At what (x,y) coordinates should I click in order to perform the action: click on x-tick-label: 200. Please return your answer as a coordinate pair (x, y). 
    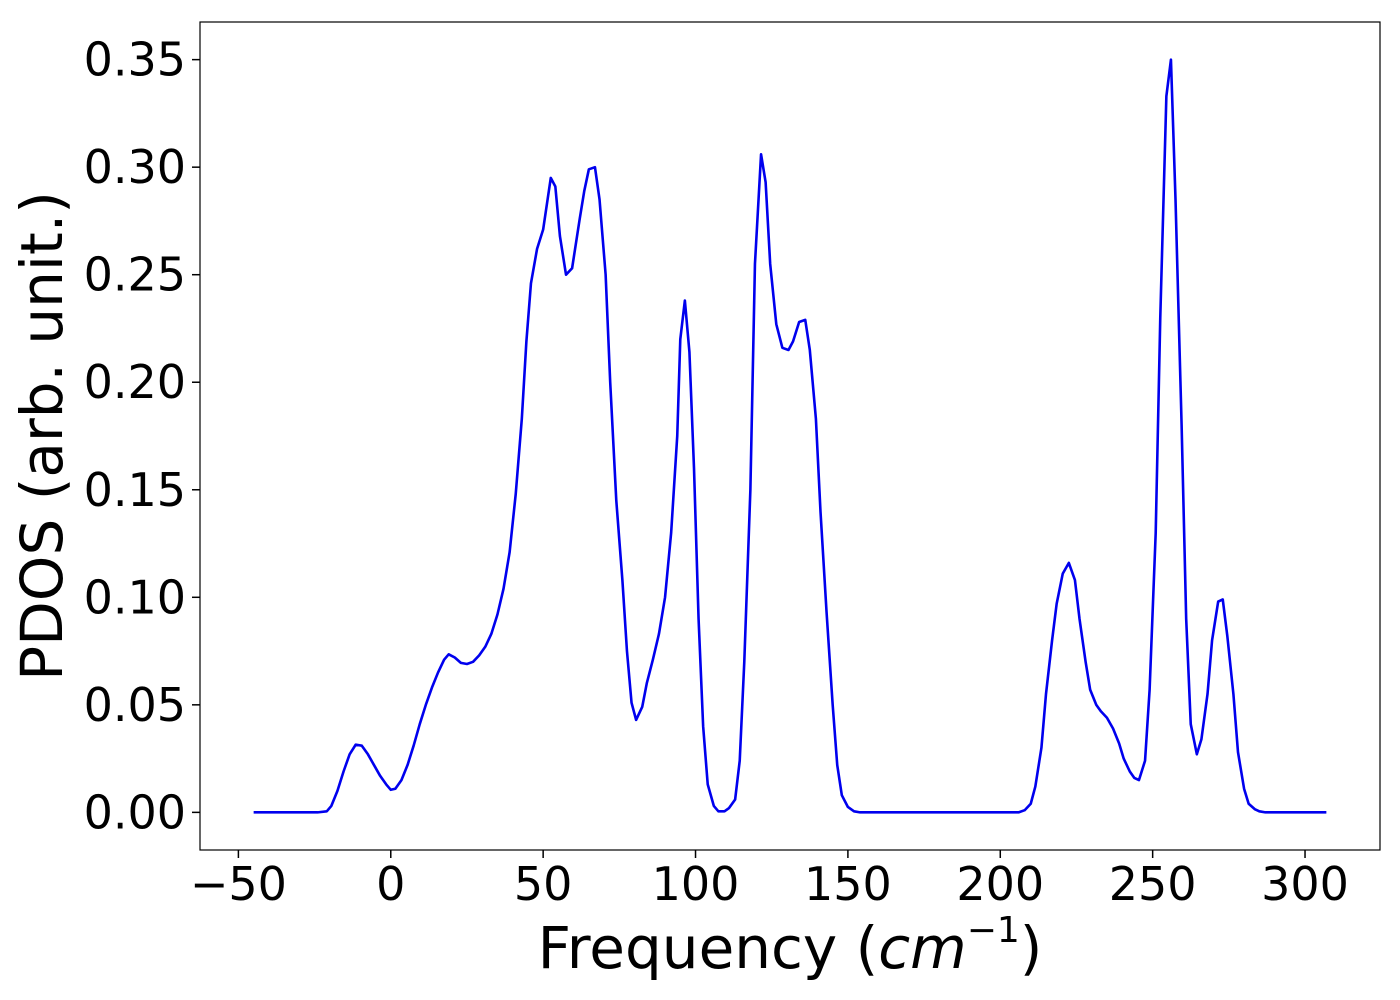
    Looking at the image, I should click on (1000, 884).